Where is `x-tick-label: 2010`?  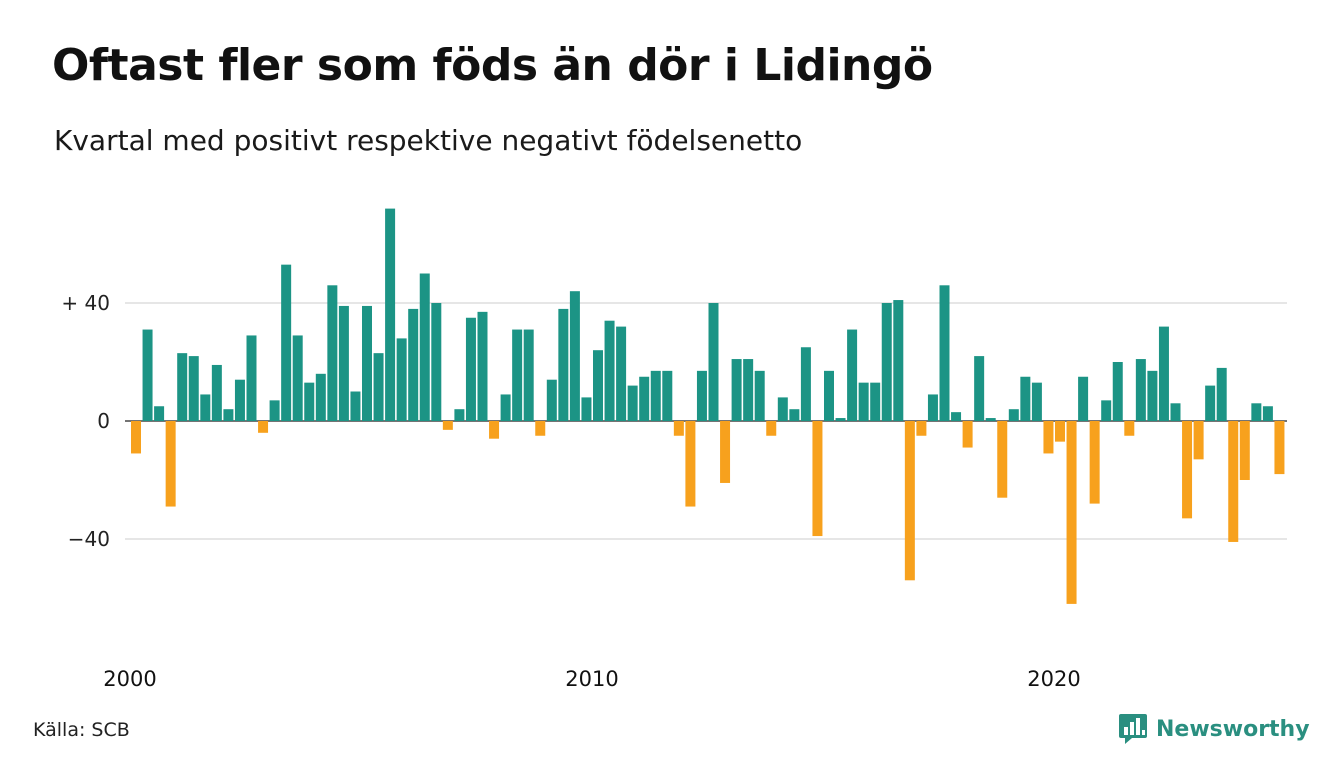 x-tick-label: 2010 is located at coordinates (591, 679).